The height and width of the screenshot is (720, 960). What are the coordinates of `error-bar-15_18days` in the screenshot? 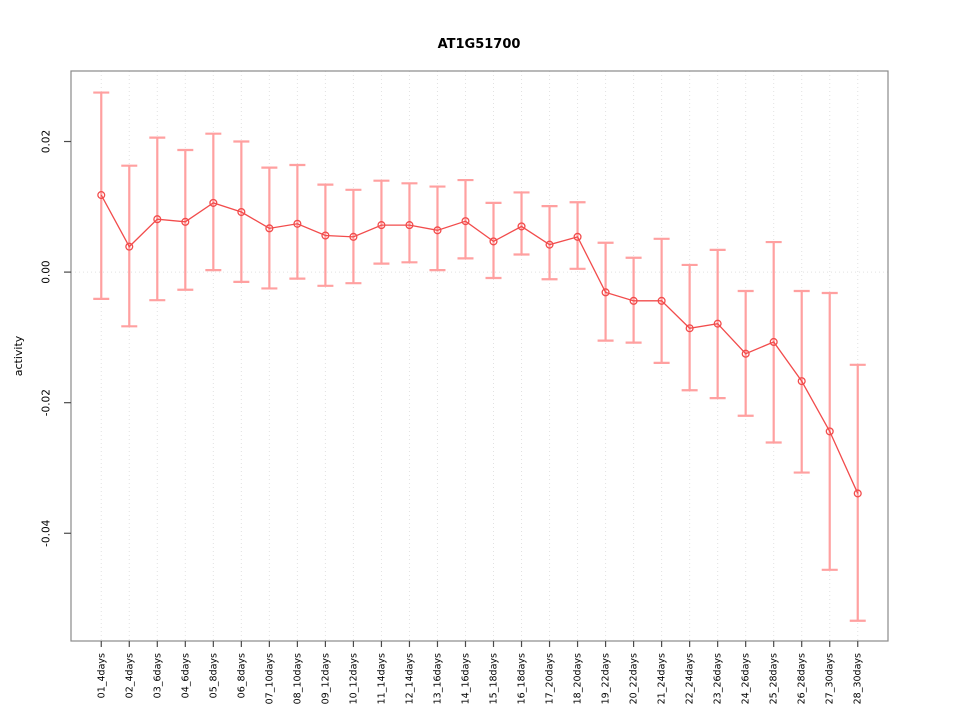 It's located at (493, 240).